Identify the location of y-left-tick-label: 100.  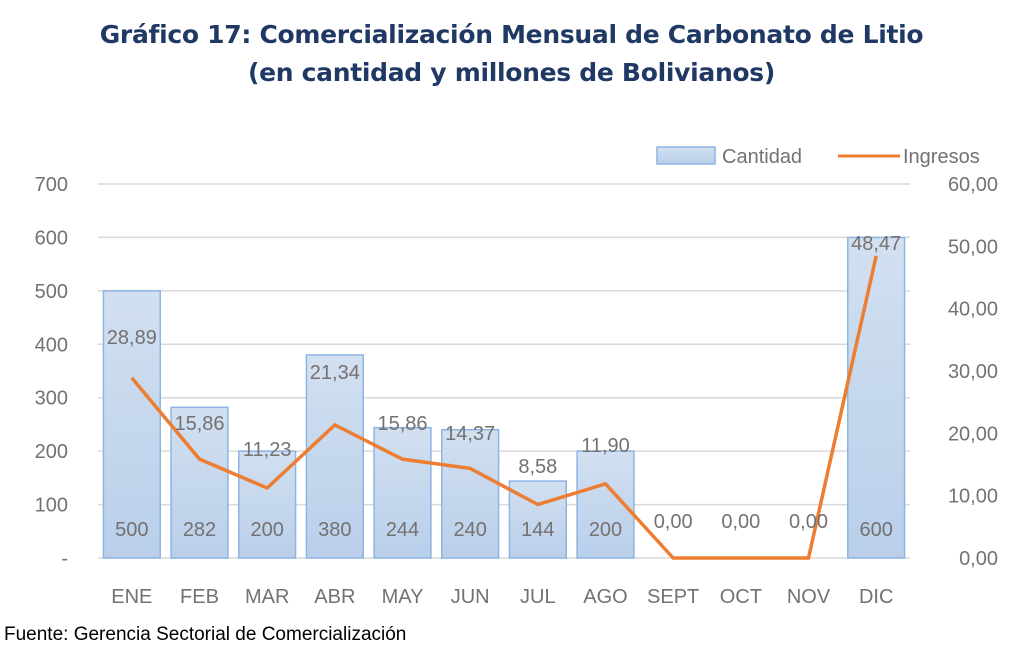
(51, 506).